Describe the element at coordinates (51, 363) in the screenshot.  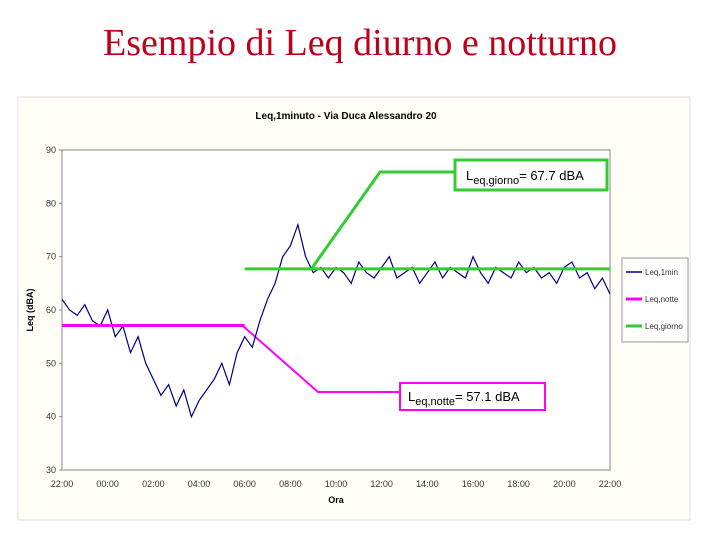
I see `y-tick-label: 50` at that location.